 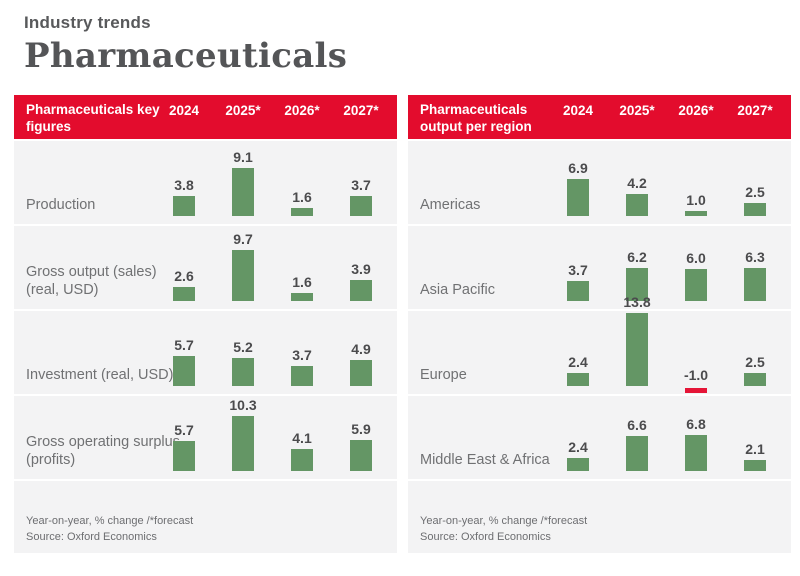 What do you see at coordinates (400, 38) in the screenshot?
I see `page-header: Industry trends Pharmaceuticals` at bounding box center [400, 38].